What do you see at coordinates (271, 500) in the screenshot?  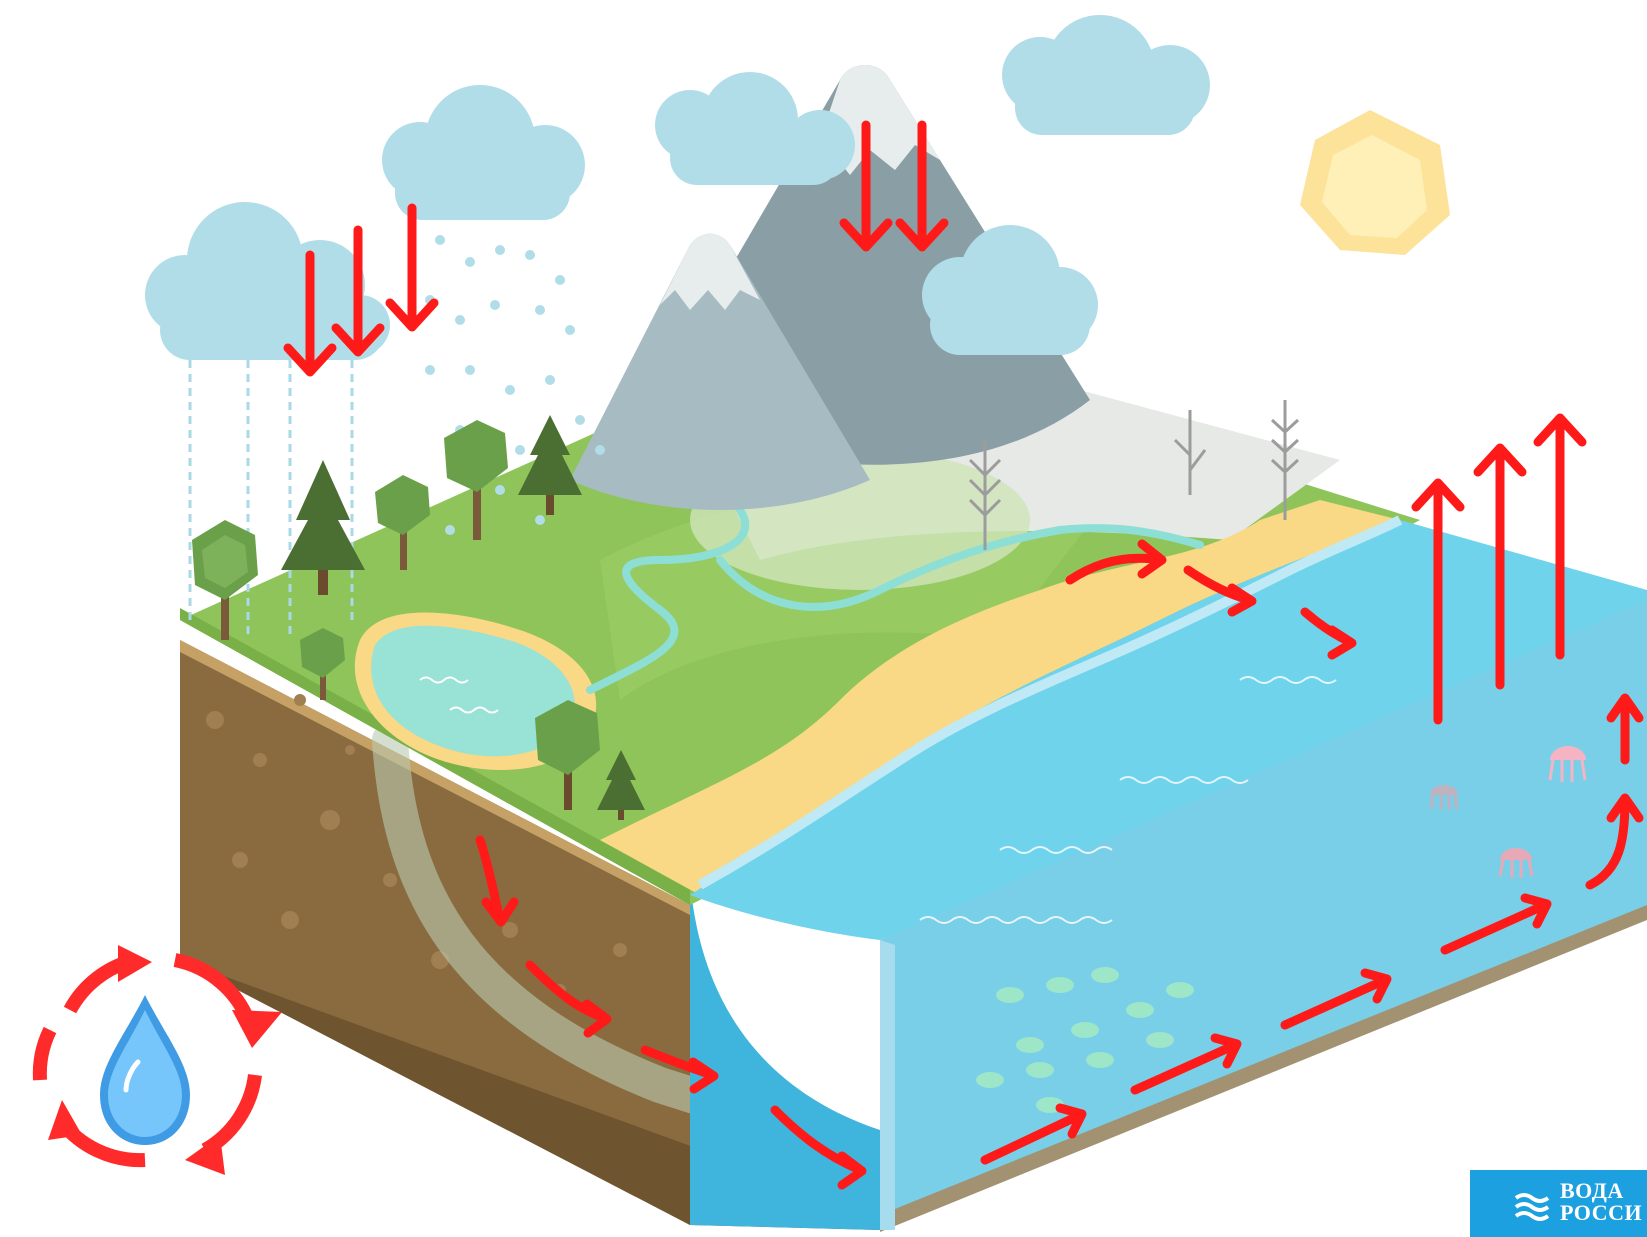 I see `rain-lines` at bounding box center [271, 500].